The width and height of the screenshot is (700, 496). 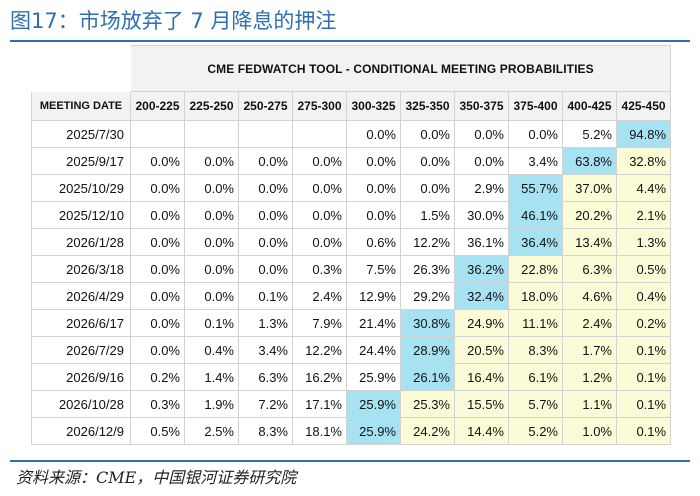 What do you see at coordinates (481, 215) in the screenshot?
I see `probability-cell: 30.0%` at bounding box center [481, 215].